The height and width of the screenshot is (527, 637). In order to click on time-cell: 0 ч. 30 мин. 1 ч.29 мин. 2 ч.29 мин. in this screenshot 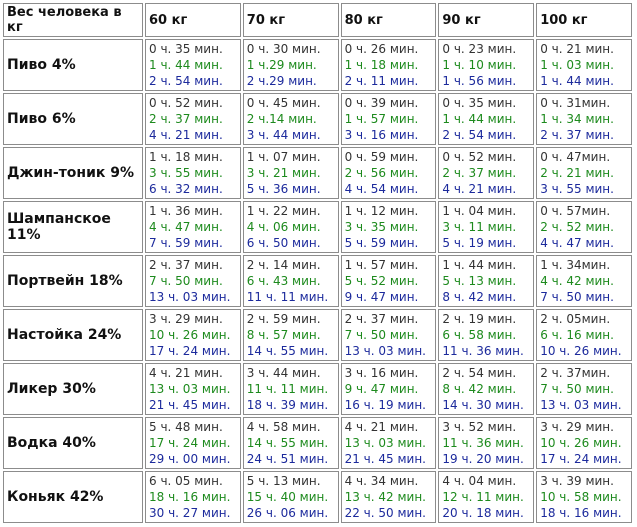, I will do `click(290, 65)`.